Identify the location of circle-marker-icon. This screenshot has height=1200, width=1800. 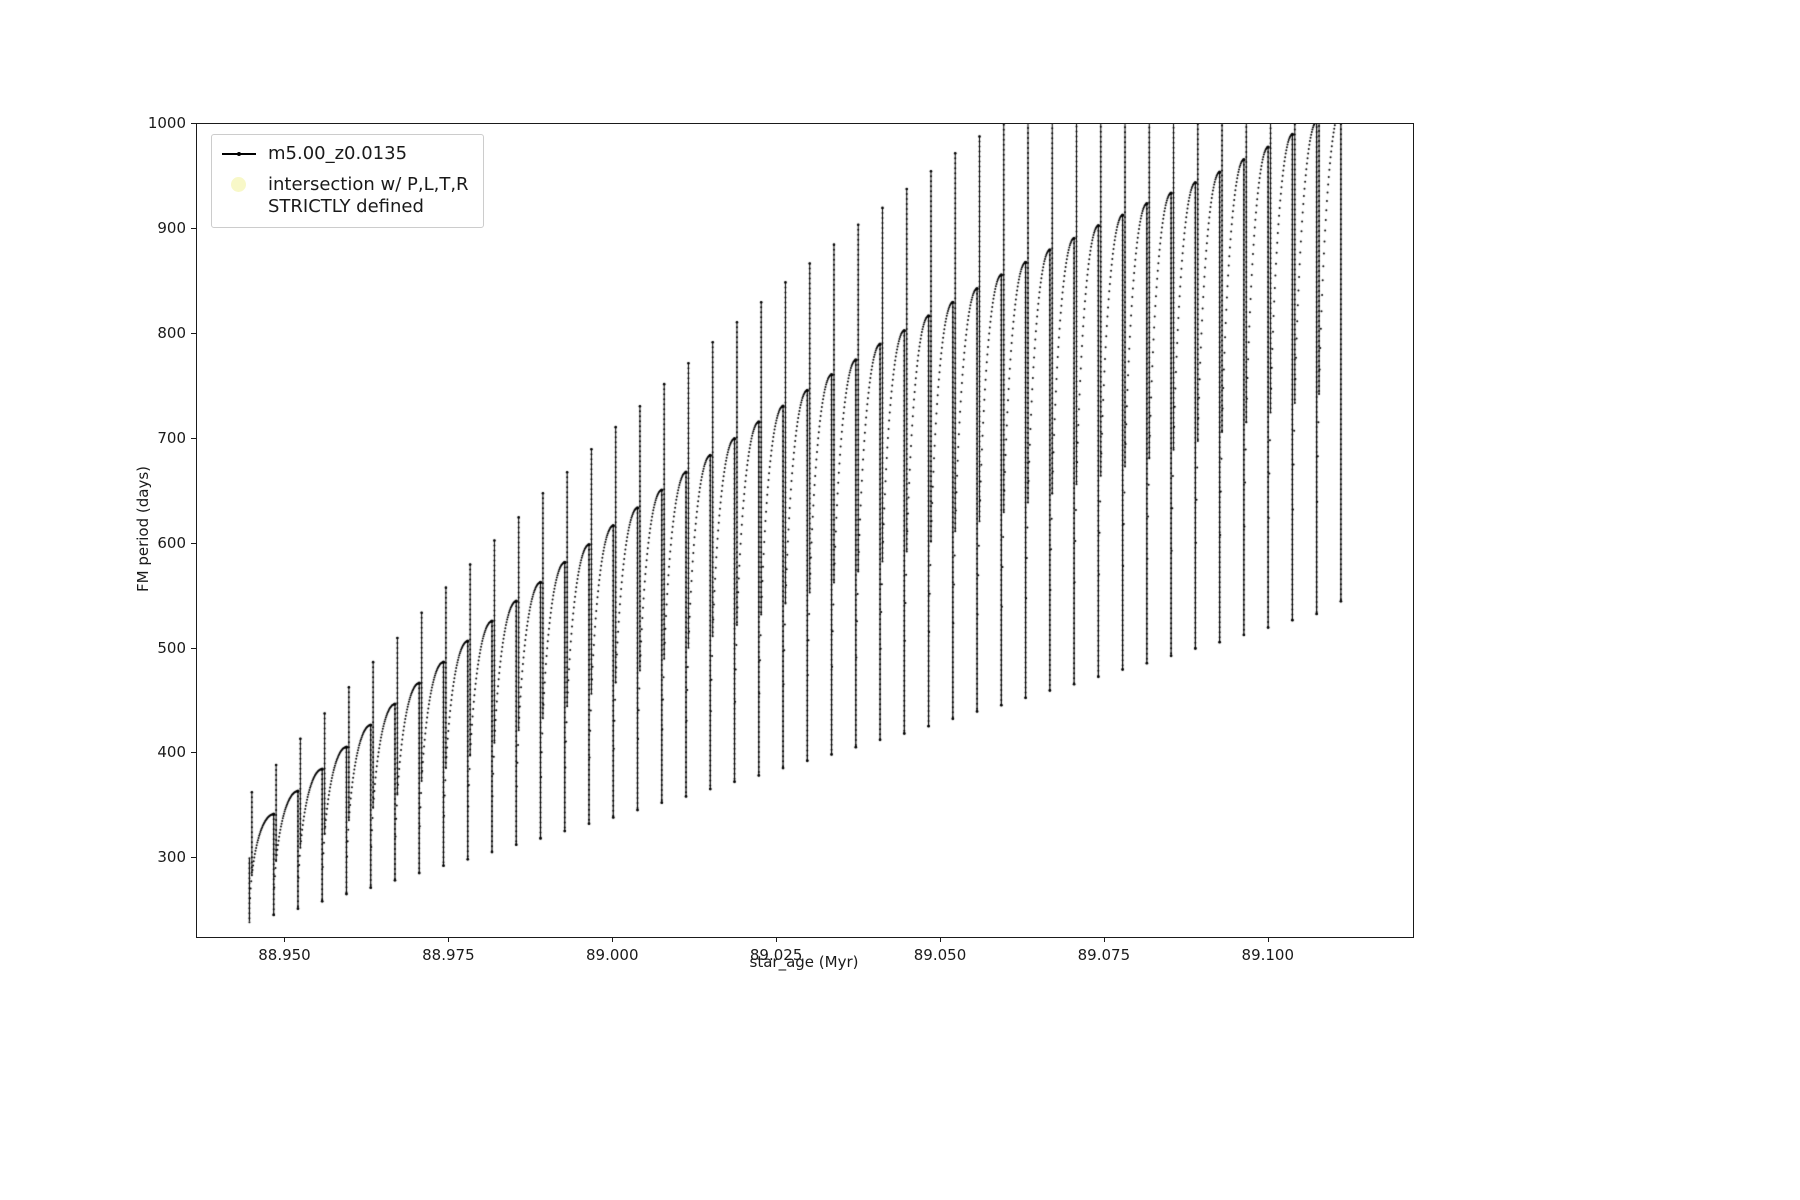
(238, 184).